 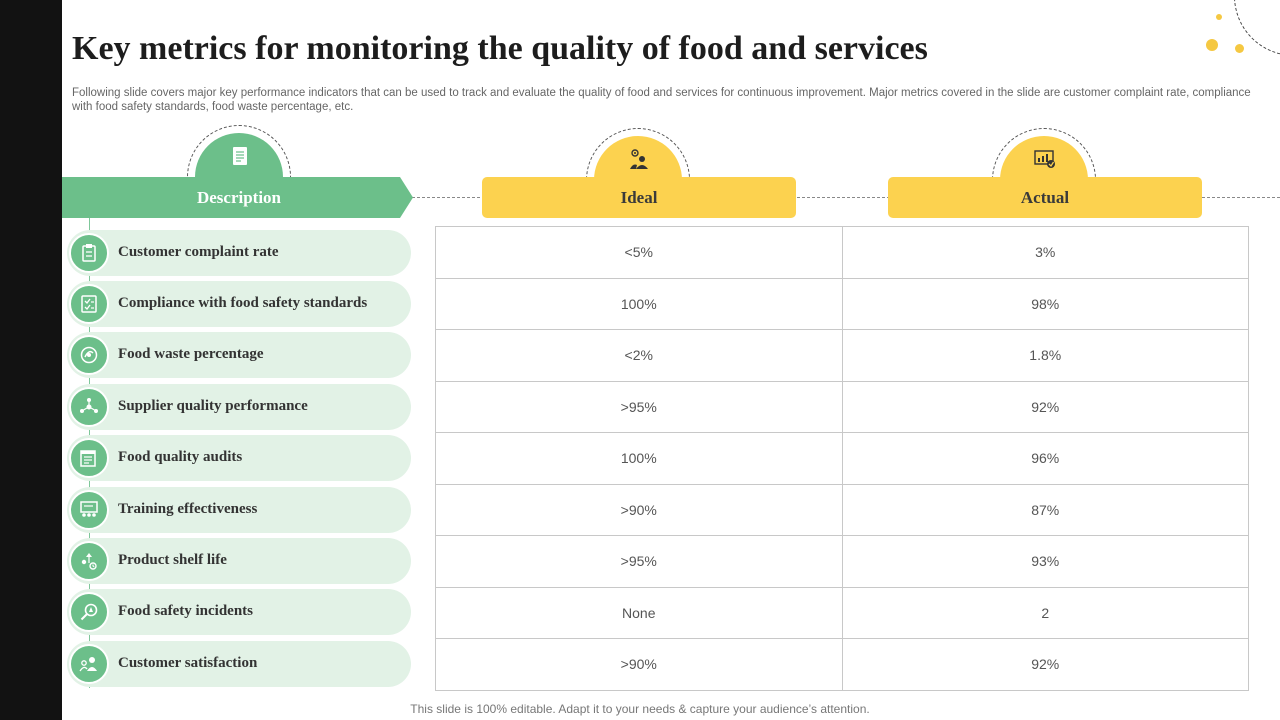 What do you see at coordinates (639, 612) in the screenshot?
I see `ideal-cell: None` at bounding box center [639, 612].